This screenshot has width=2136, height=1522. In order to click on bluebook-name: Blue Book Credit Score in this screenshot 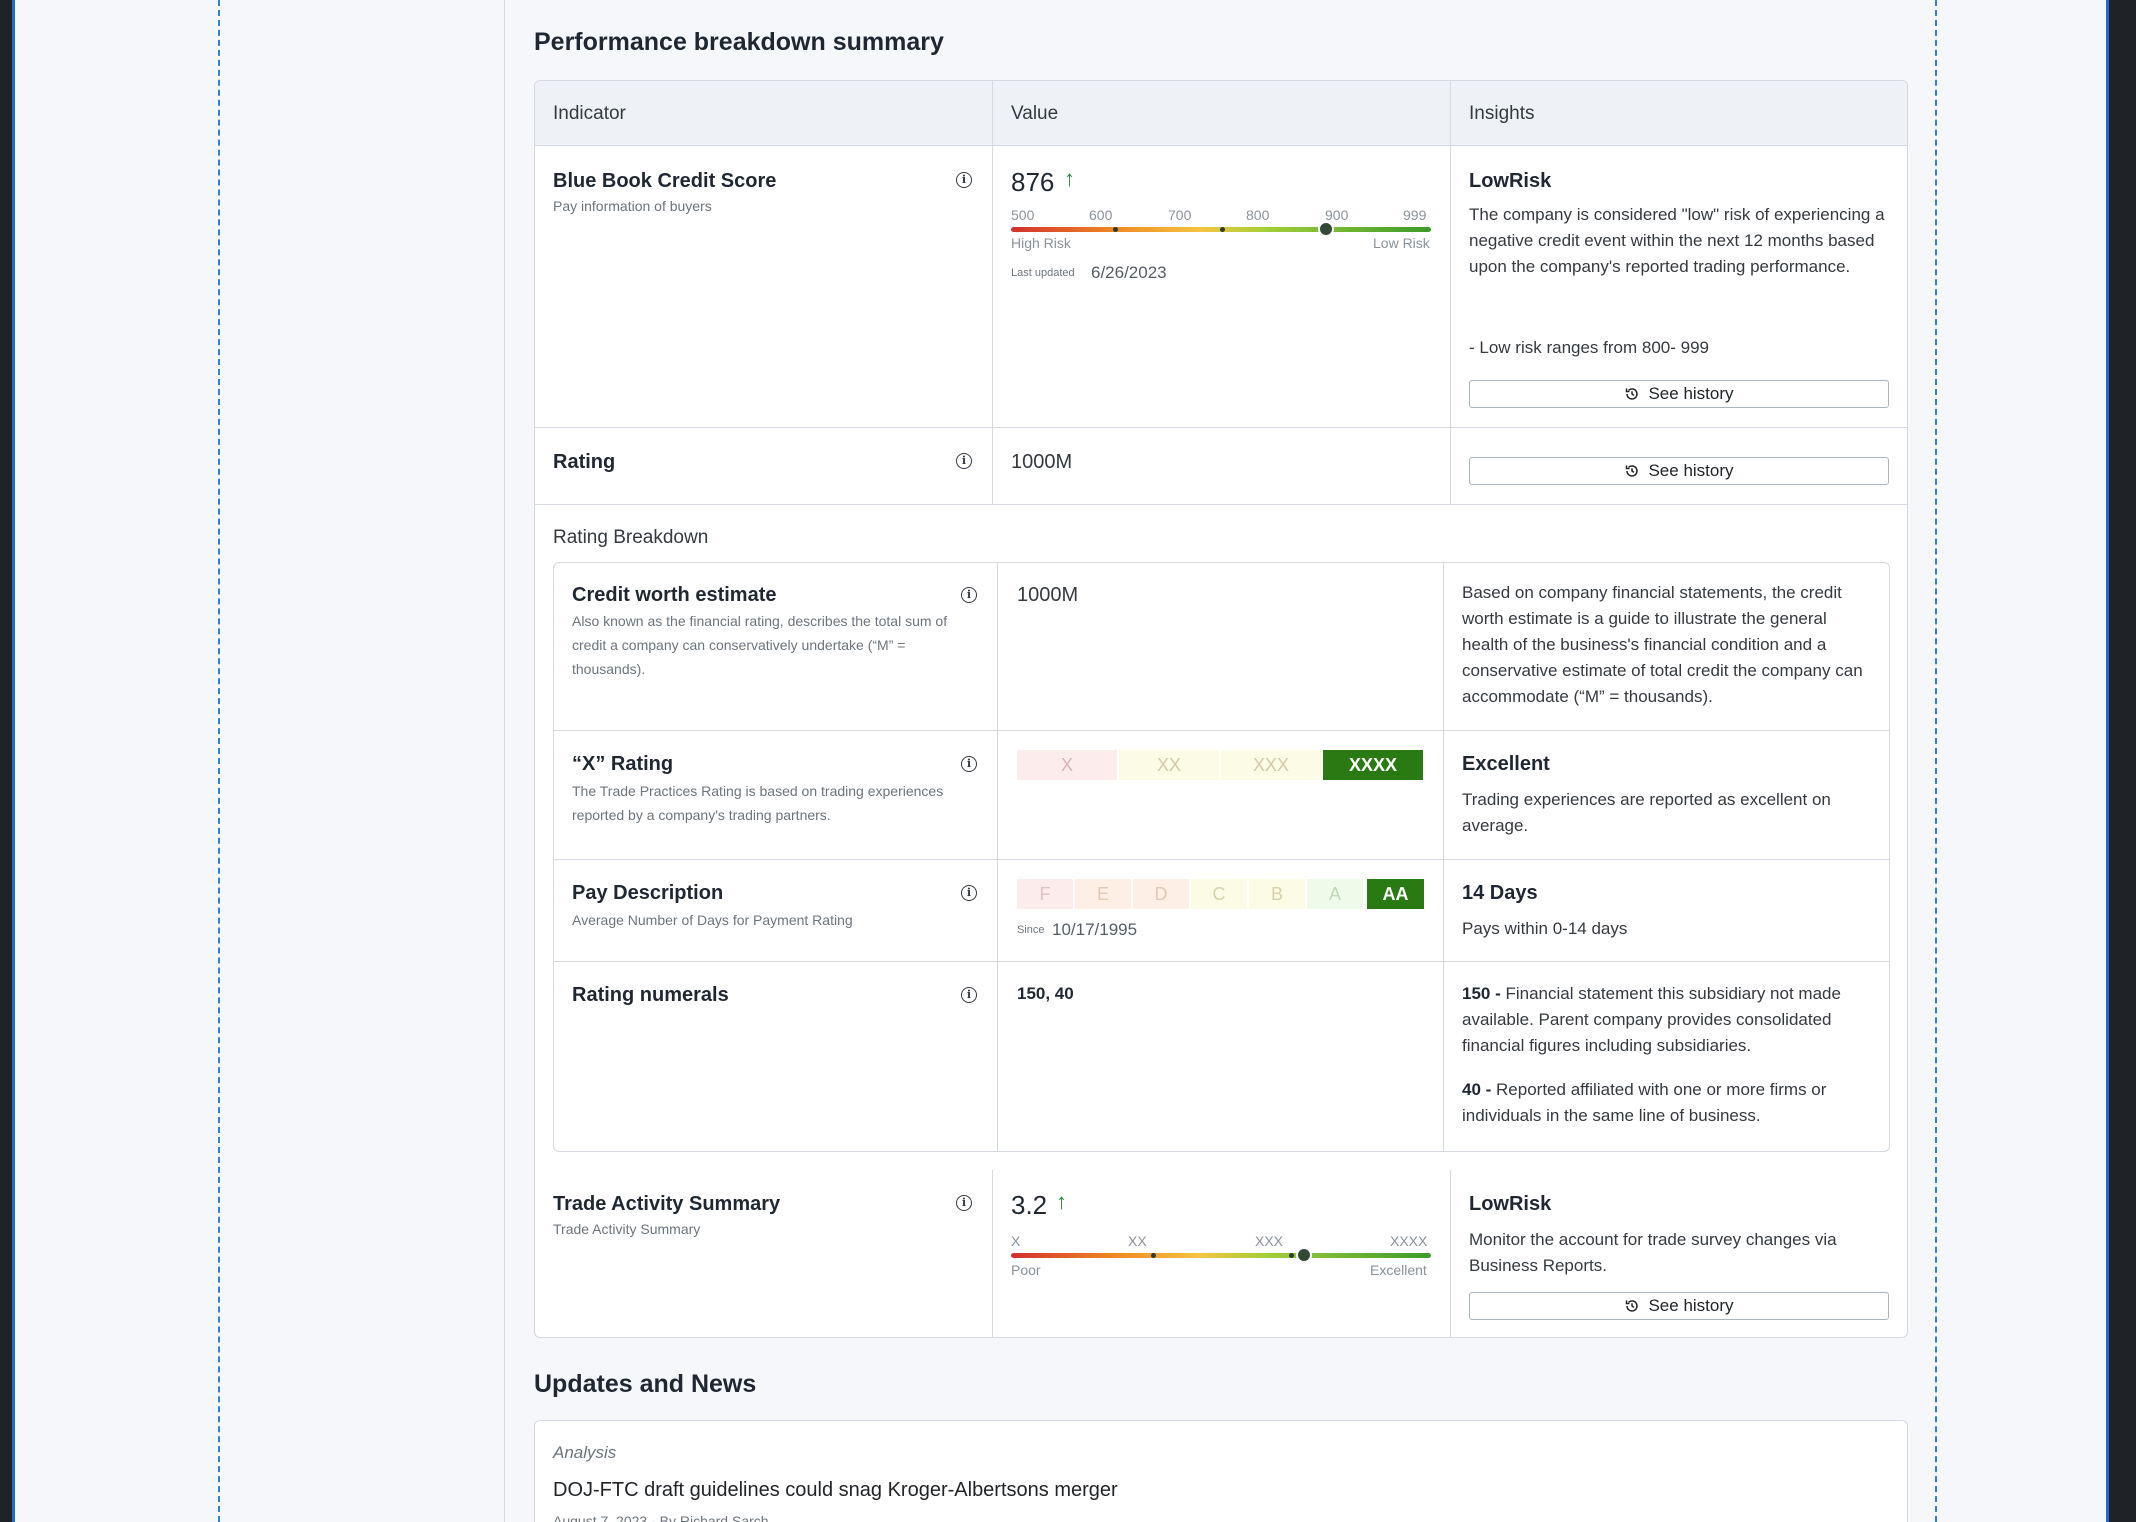, I will do `click(665, 181)`.